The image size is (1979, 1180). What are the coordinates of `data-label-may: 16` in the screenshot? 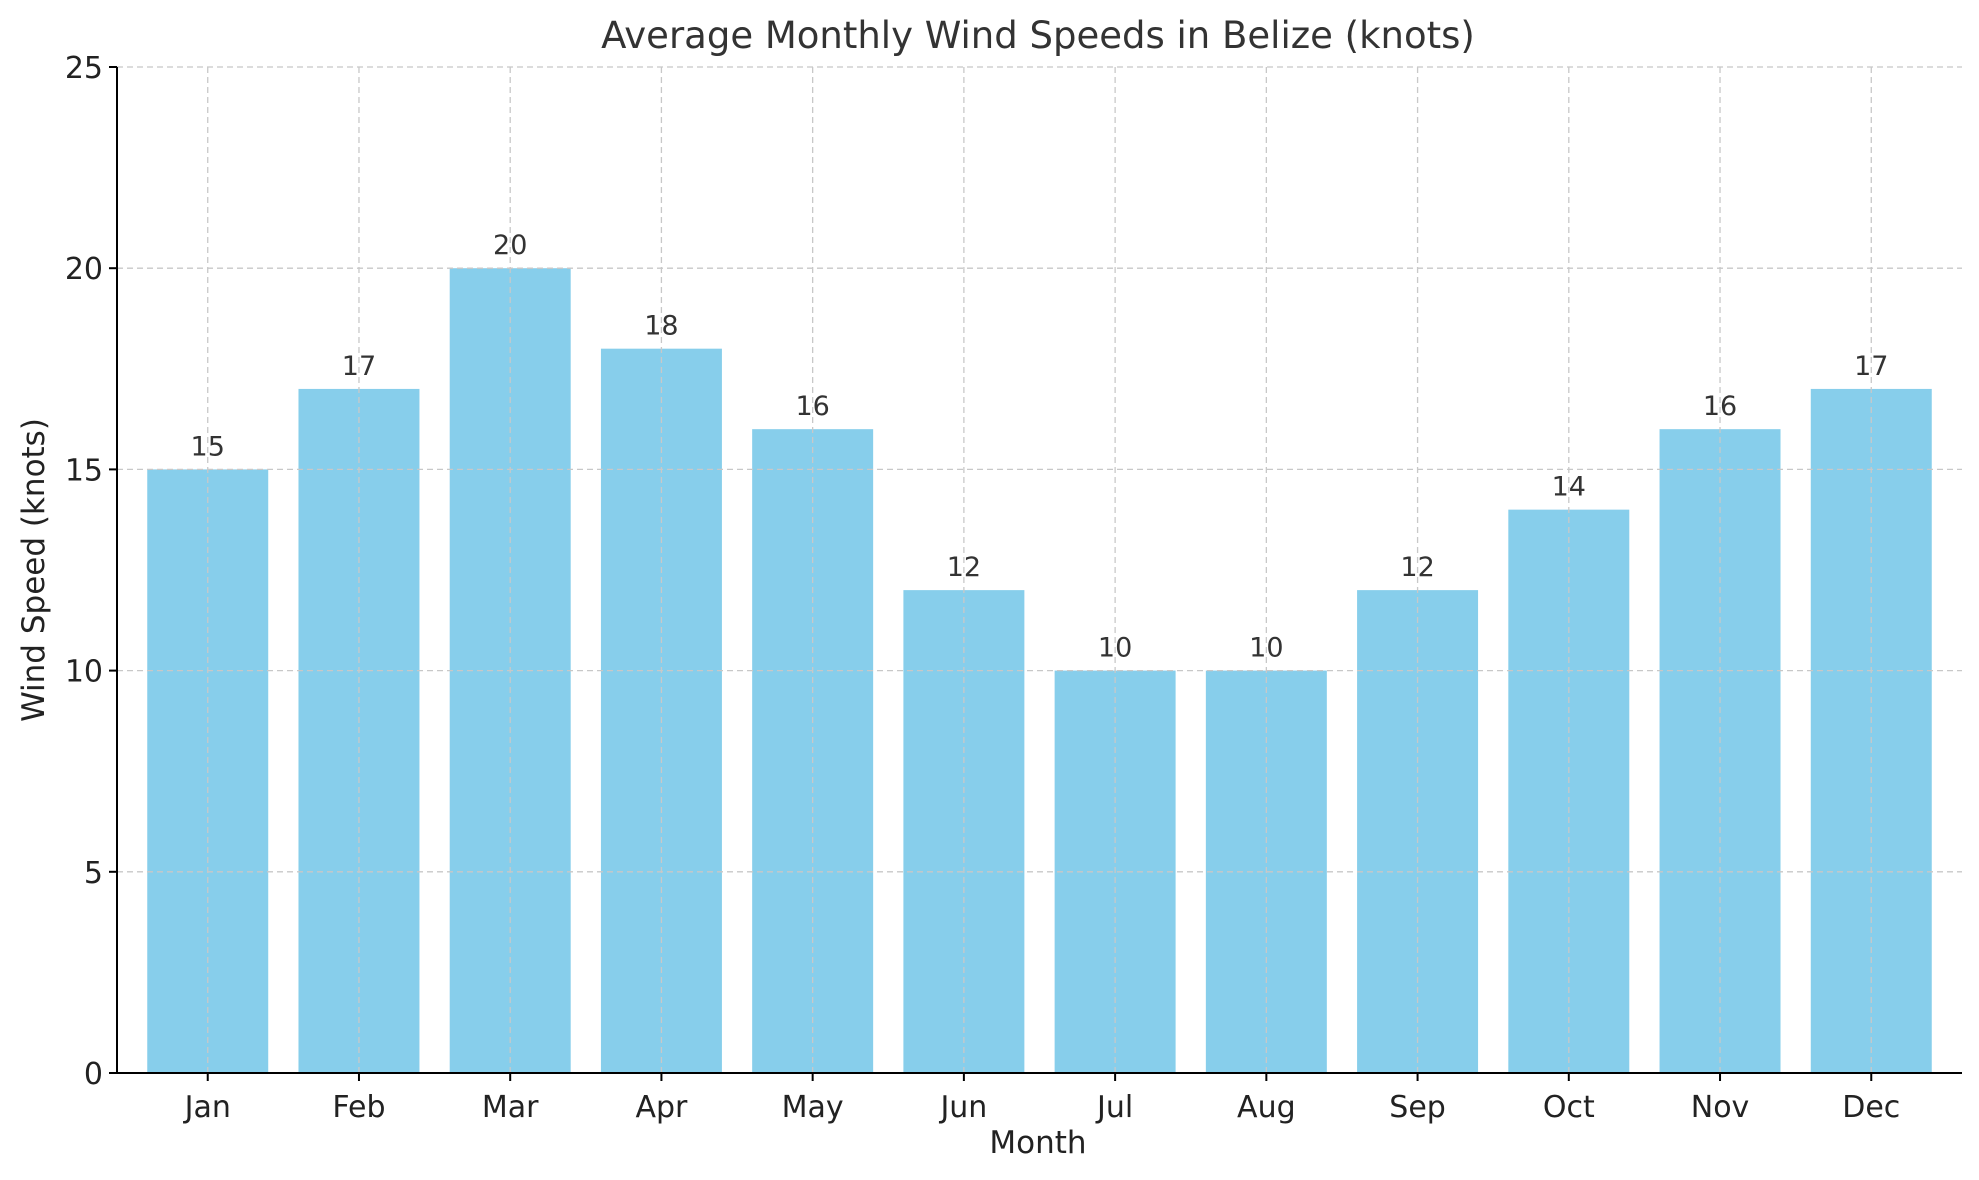 It's located at (812, 406).